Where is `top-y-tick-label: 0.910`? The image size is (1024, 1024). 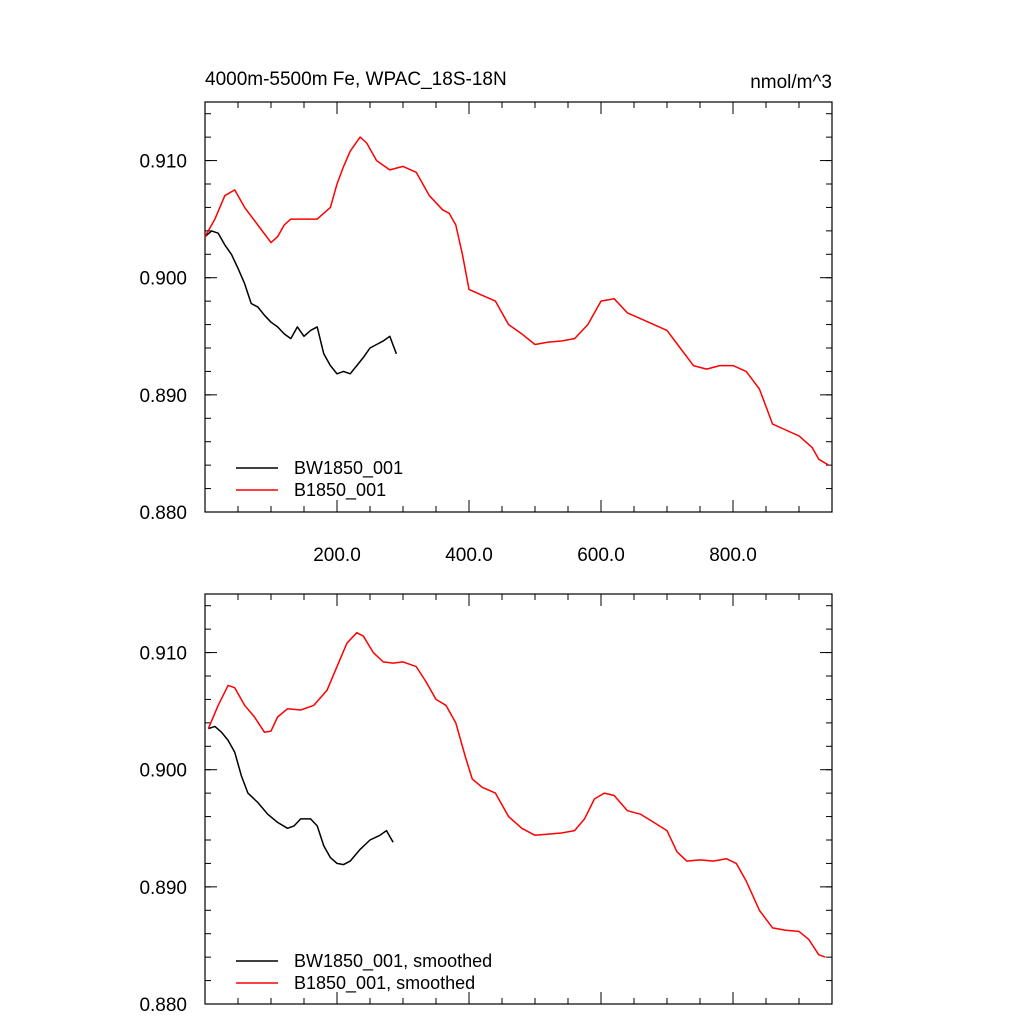 top-y-tick-label: 0.910 is located at coordinates (163, 162).